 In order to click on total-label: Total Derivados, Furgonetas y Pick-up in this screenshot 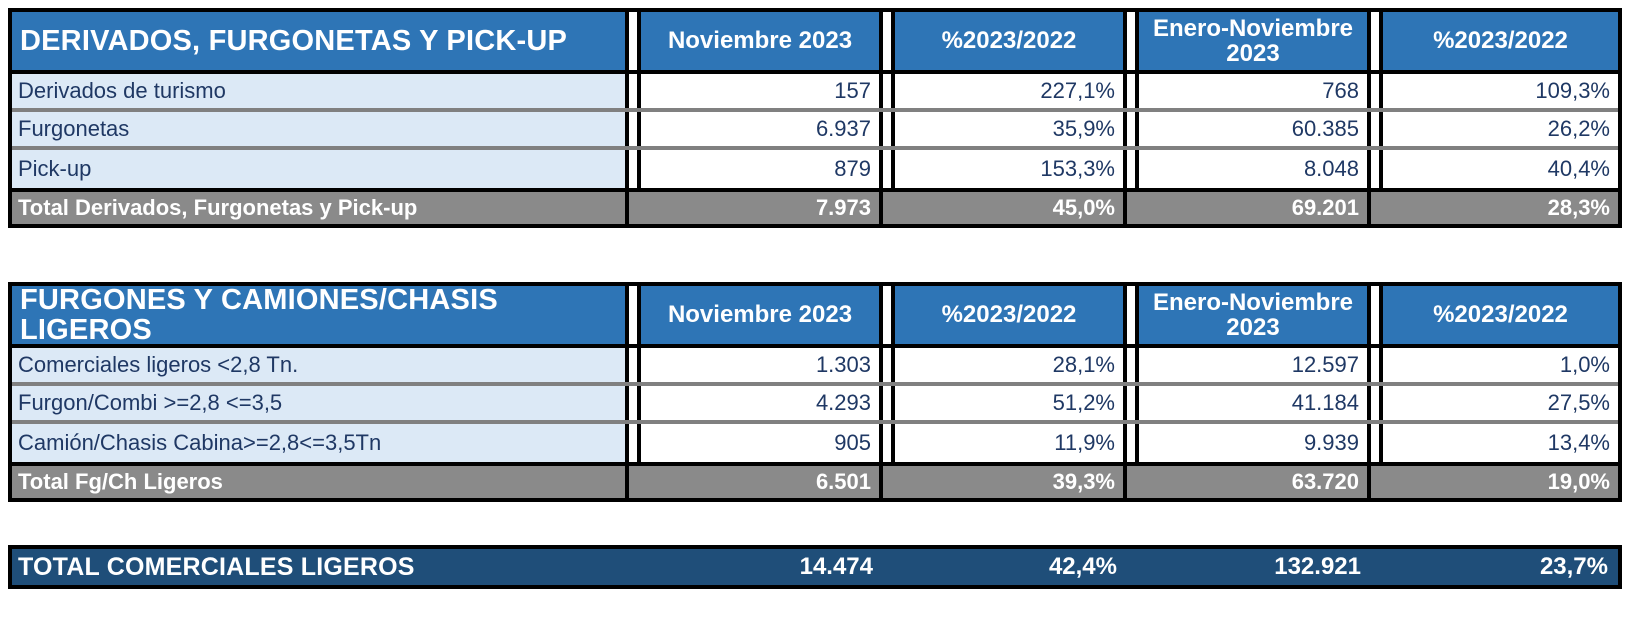, I will do `click(320, 208)`.